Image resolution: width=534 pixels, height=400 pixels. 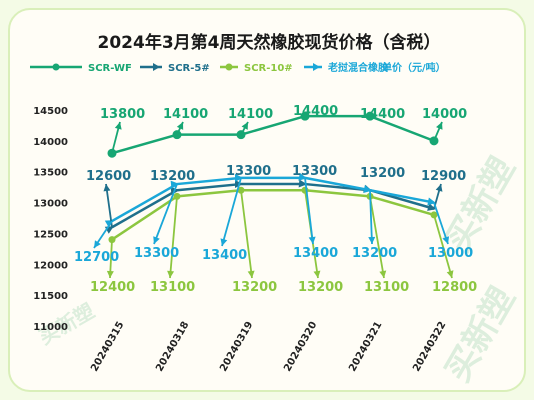 I want to click on y-tick-label: 12000, so click(x=50, y=265).